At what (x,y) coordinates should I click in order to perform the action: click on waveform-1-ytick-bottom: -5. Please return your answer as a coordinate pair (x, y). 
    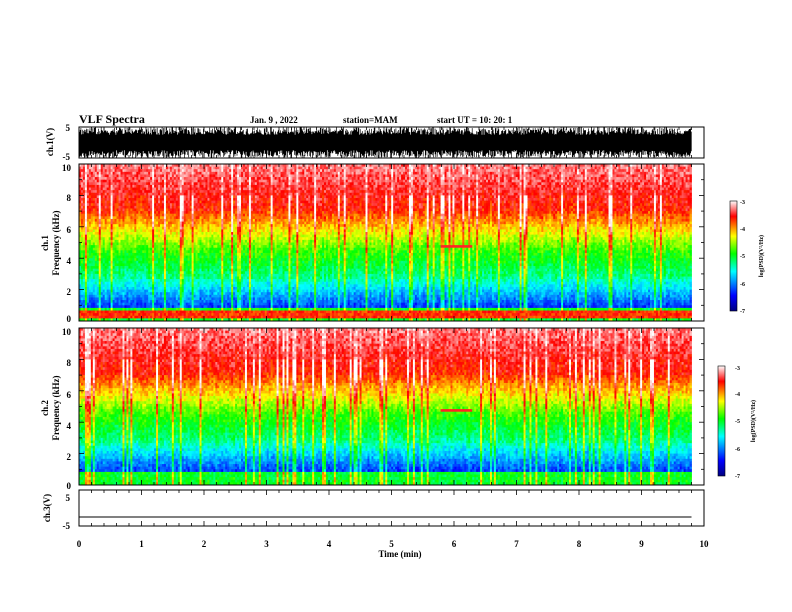
    Looking at the image, I should click on (67, 157).